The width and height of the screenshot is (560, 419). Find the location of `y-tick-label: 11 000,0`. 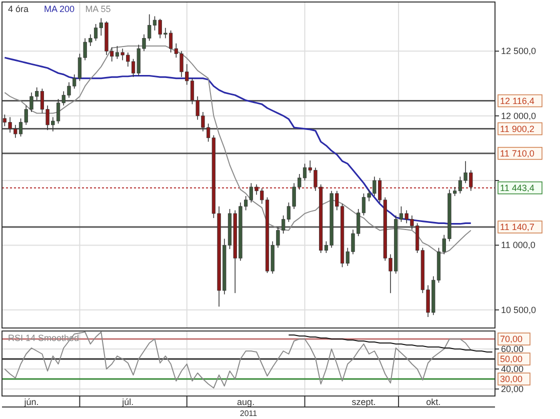

y-tick-label: 11 000,0 is located at coordinates (518, 245).